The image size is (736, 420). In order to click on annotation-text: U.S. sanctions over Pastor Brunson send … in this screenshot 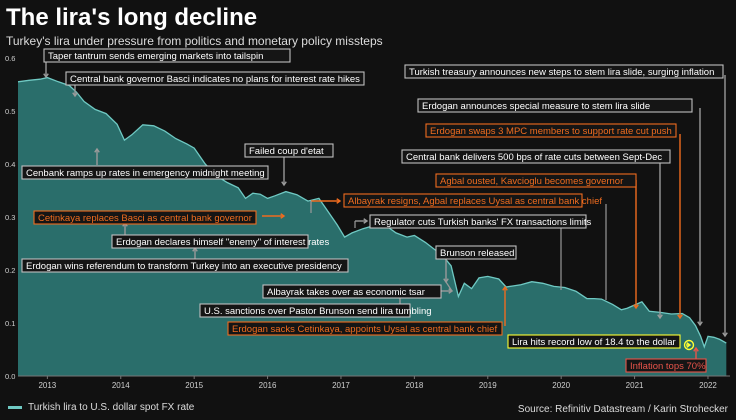, I will do `click(318, 311)`.